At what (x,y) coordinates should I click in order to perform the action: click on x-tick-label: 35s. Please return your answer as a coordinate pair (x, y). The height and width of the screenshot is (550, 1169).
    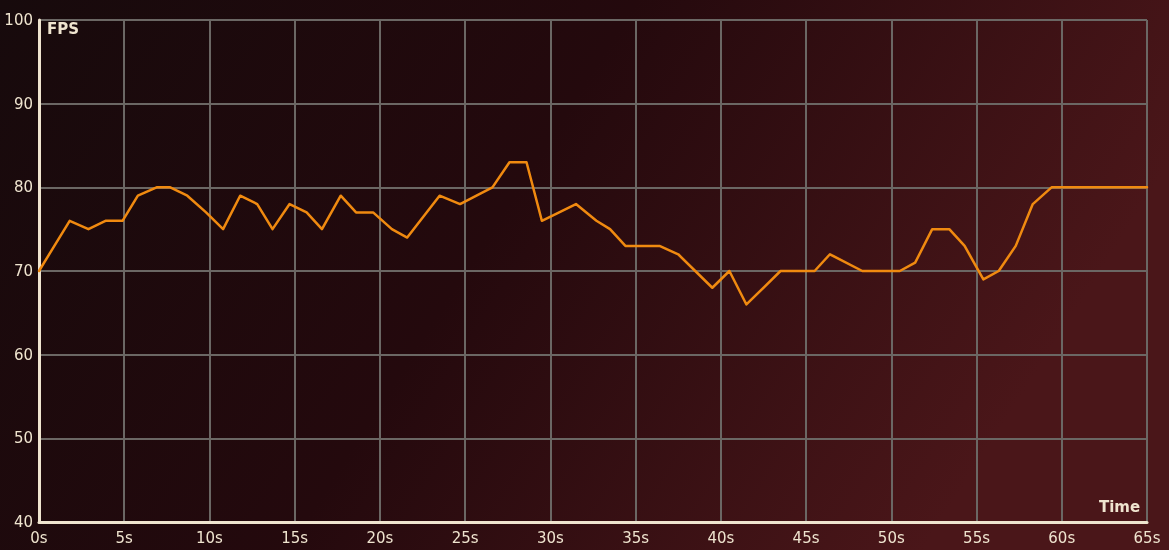
    Looking at the image, I should click on (636, 537).